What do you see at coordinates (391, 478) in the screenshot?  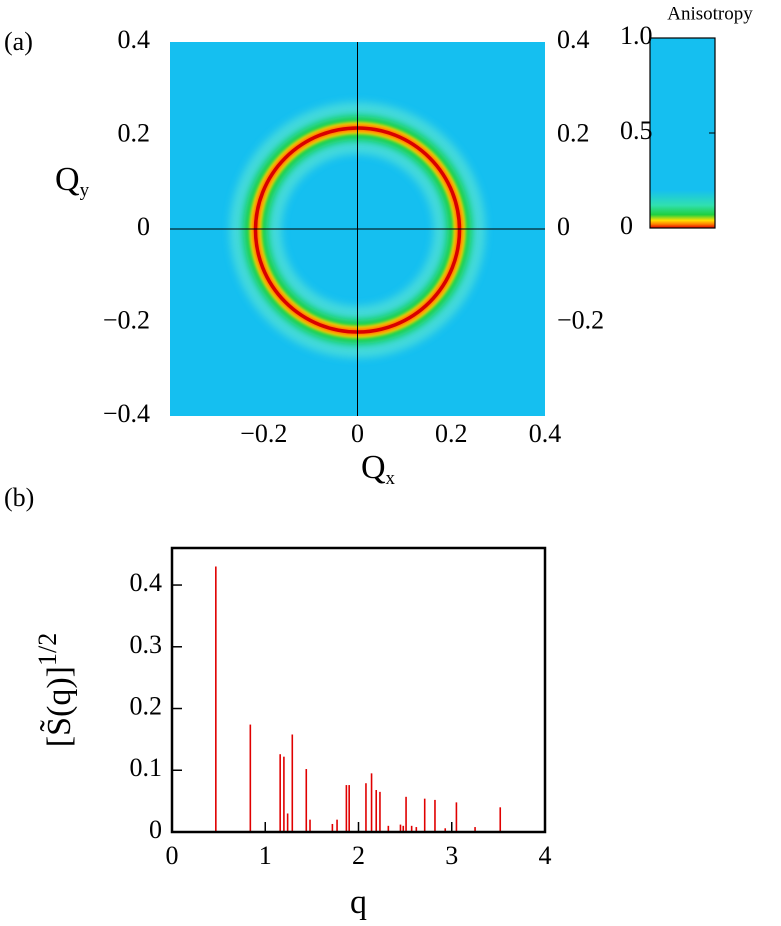 I see `label-part: x` at bounding box center [391, 478].